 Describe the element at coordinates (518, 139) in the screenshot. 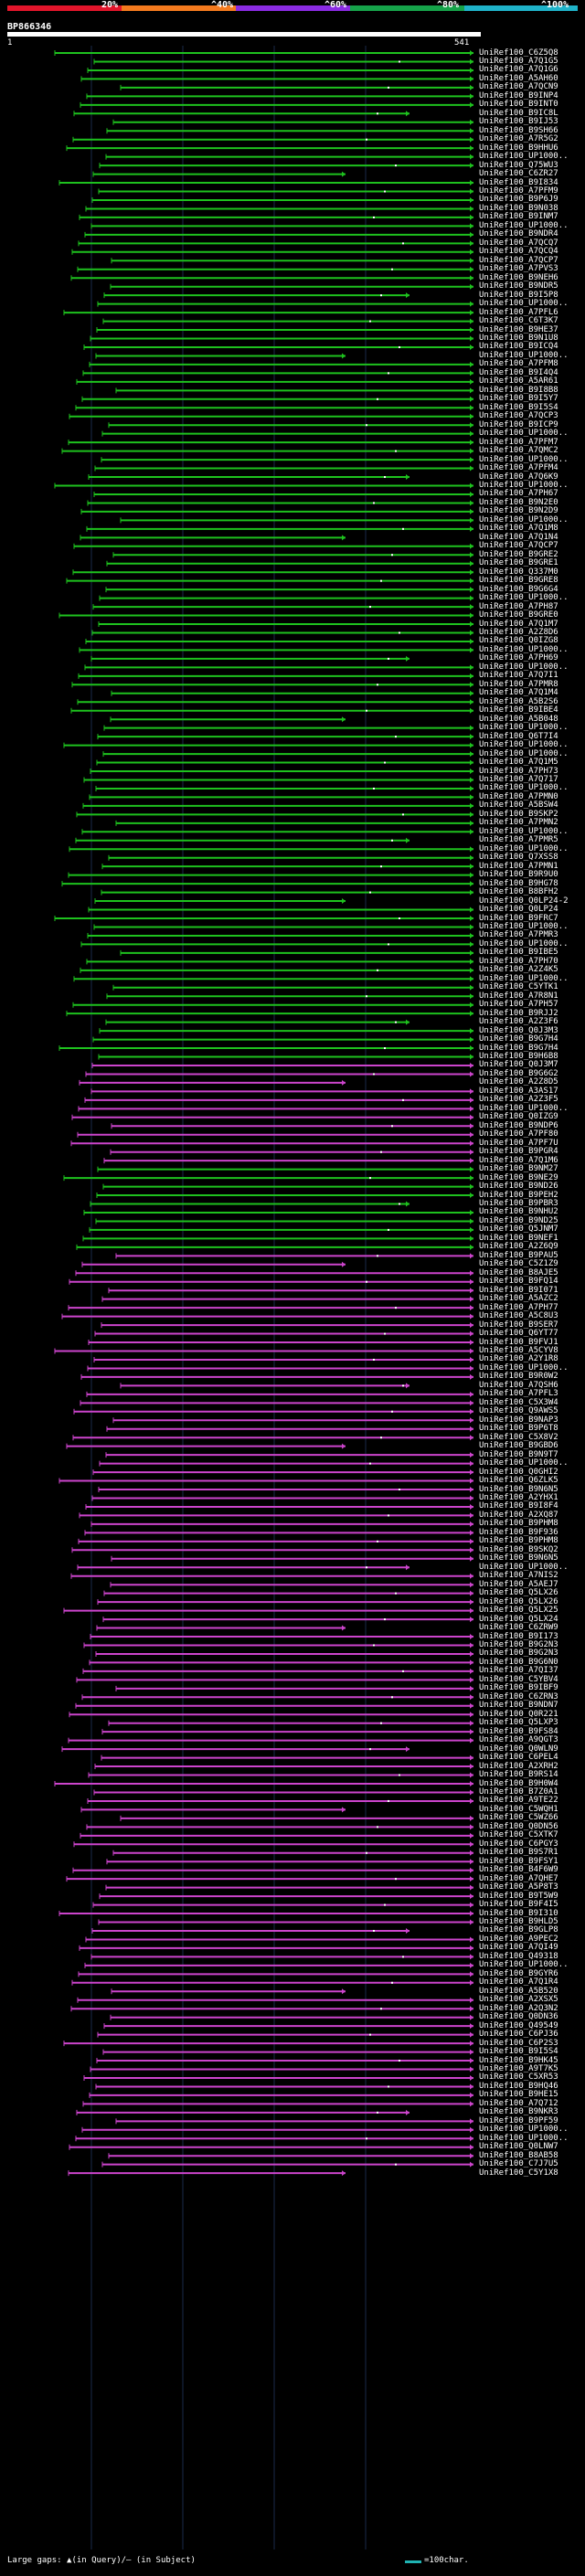

I see `hit-label: UniRef100_A7R5G2` at that location.